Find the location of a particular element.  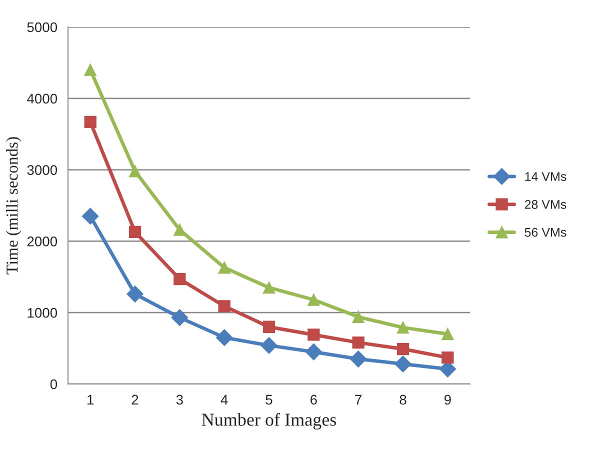

legend-label: 14 VMs is located at coordinates (545, 176).